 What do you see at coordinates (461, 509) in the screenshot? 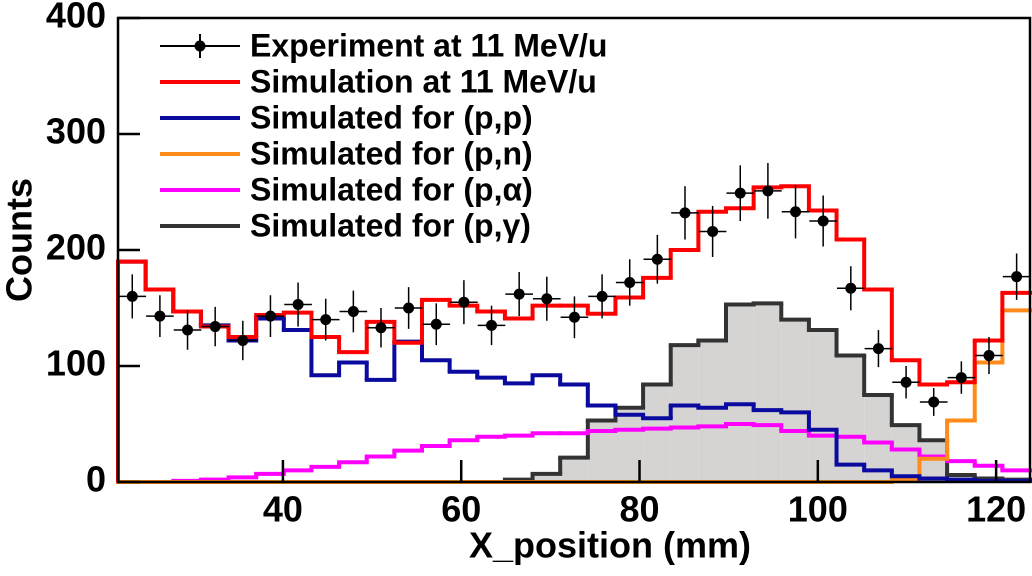
I see `x-tick-label: 60` at bounding box center [461, 509].